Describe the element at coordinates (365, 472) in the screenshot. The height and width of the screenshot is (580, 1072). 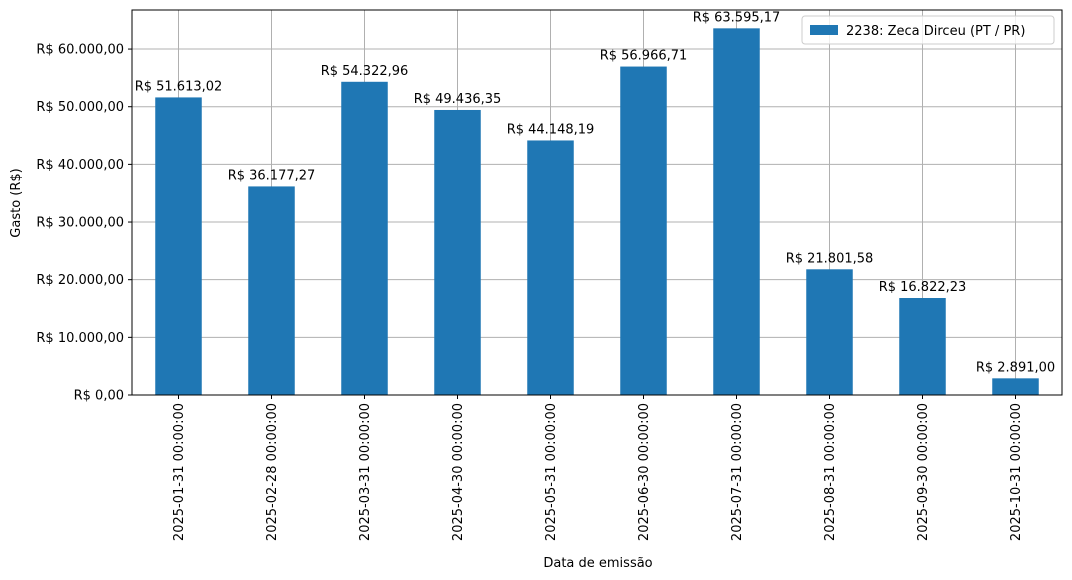
I see `x-tick-label: 2025-03-31 00:00:00` at that location.